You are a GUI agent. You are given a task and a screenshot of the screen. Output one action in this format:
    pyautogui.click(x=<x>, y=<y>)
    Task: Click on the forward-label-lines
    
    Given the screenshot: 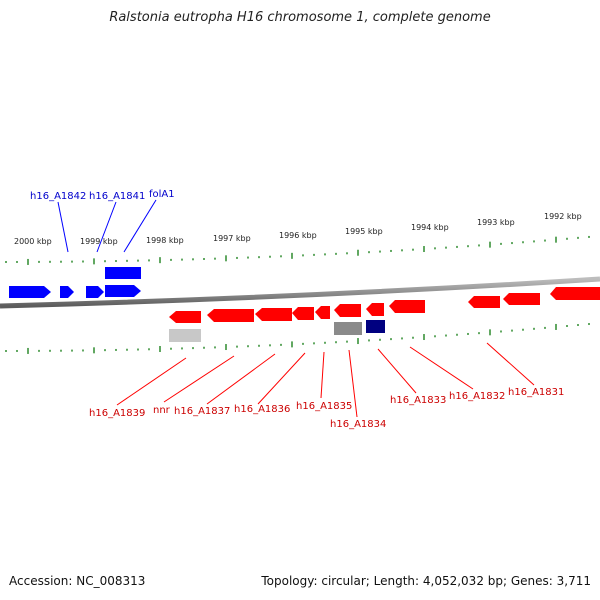 What is the action you would take?
    pyautogui.click(x=107, y=226)
    